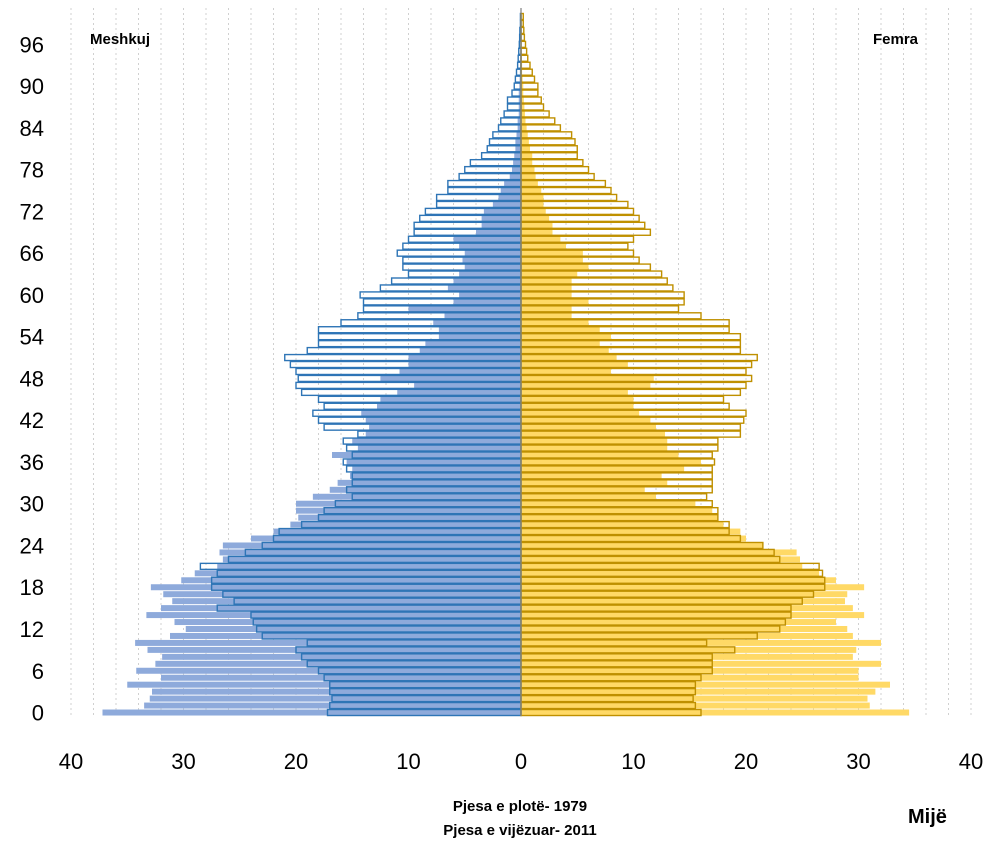 The height and width of the screenshot is (852, 992). Describe the element at coordinates (38, 713) in the screenshot. I see `y-tick-label: 0` at that location.